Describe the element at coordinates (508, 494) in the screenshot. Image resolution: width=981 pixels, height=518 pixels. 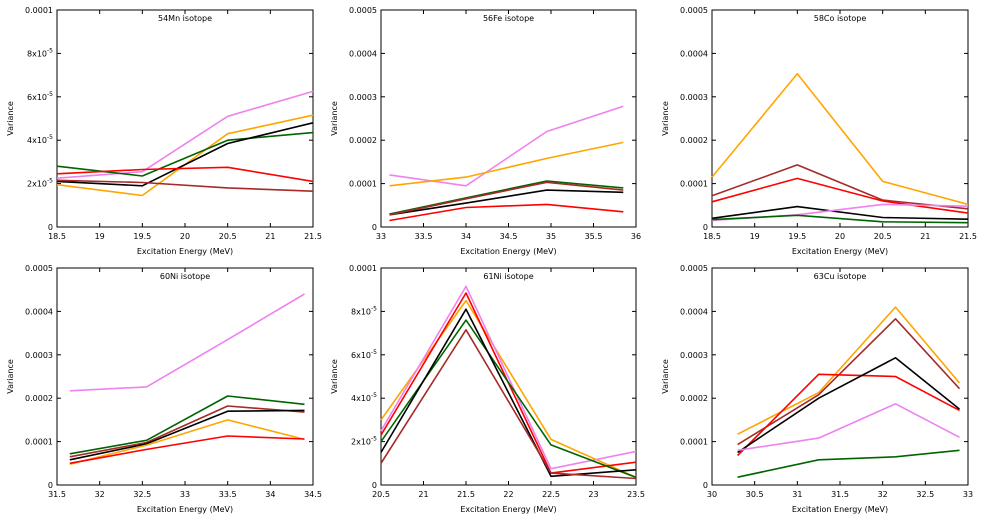
I see `x-tick-label: 22` at that location.